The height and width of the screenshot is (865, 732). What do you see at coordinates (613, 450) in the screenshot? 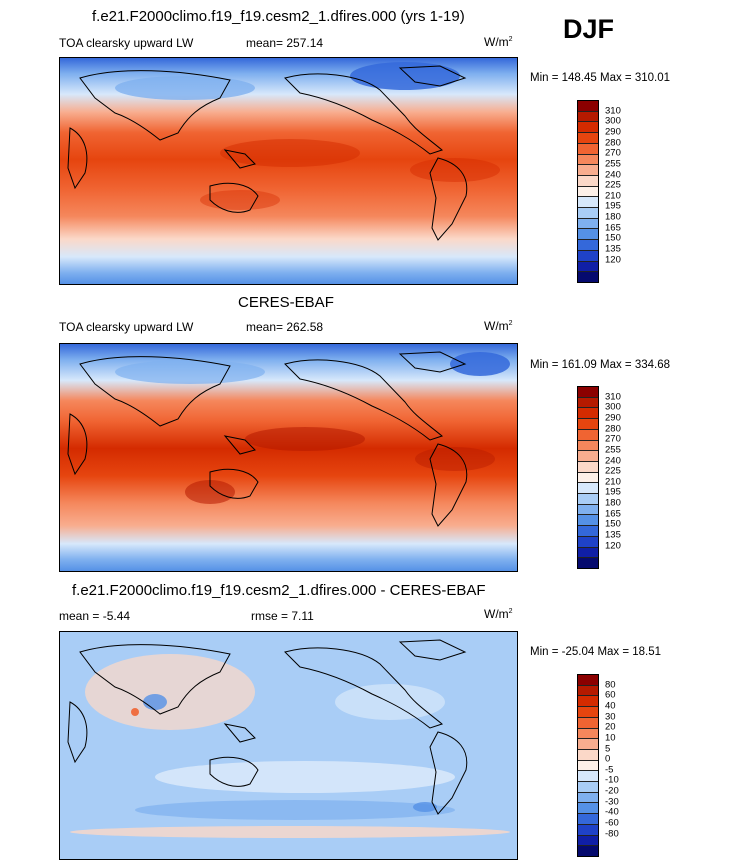
I see `panel-2-colorbar-tick-label: 255` at bounding box center [613, 450].